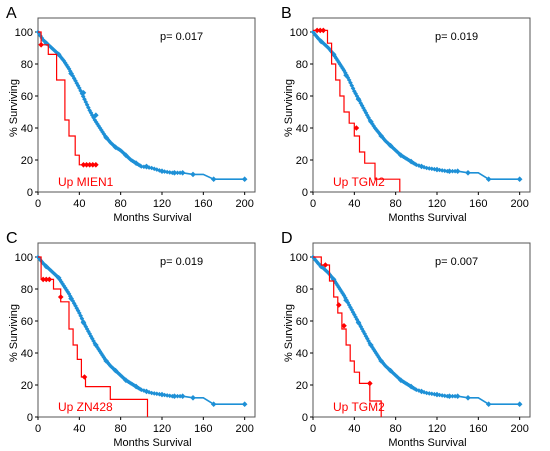  Describe the element at coordinates (12, 238) in the screenshot. I see `panel-letter: C` at that location.